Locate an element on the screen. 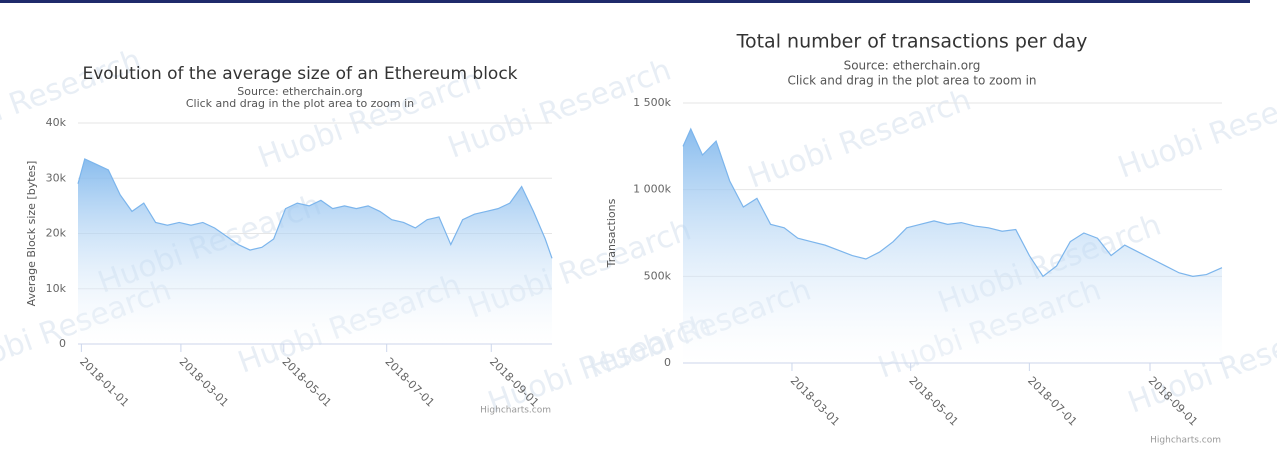 The image size is (1277, 459). top-rule is located at coordinates (625, 1).